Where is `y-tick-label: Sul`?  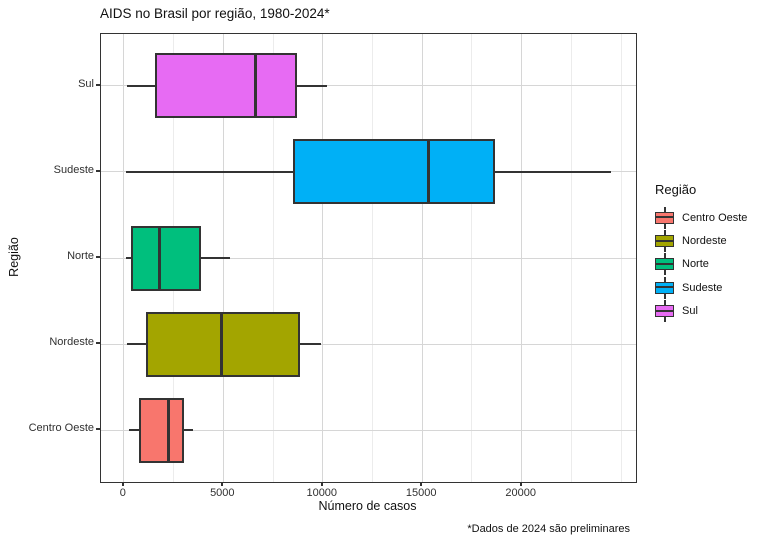 y-tick-label: Sul is located at coordinates (86, 83).